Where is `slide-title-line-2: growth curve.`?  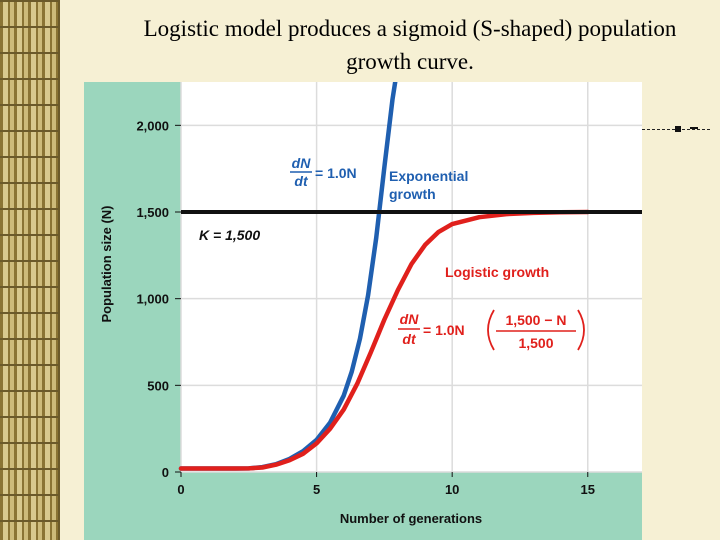
slide-title-line-2: growth curve. is located at coordinates (410, 61).